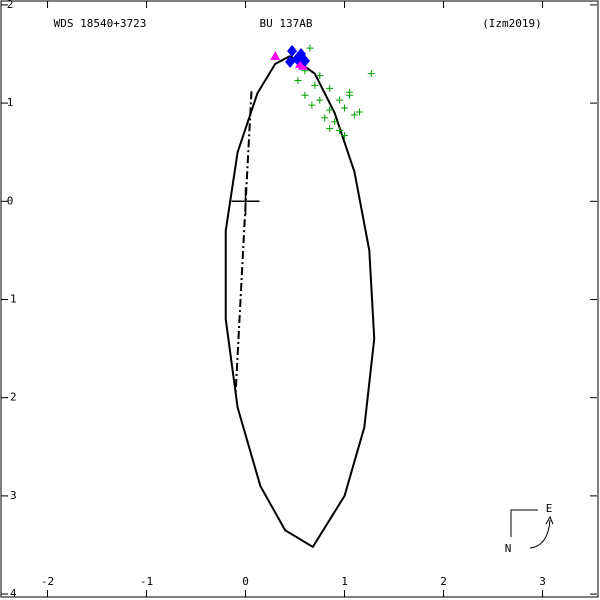 The image size is (600, 600). What do you see at coordinates (549, 508) in the screenshot?
I see `compass-east: E` at bounding box center [549, 508].